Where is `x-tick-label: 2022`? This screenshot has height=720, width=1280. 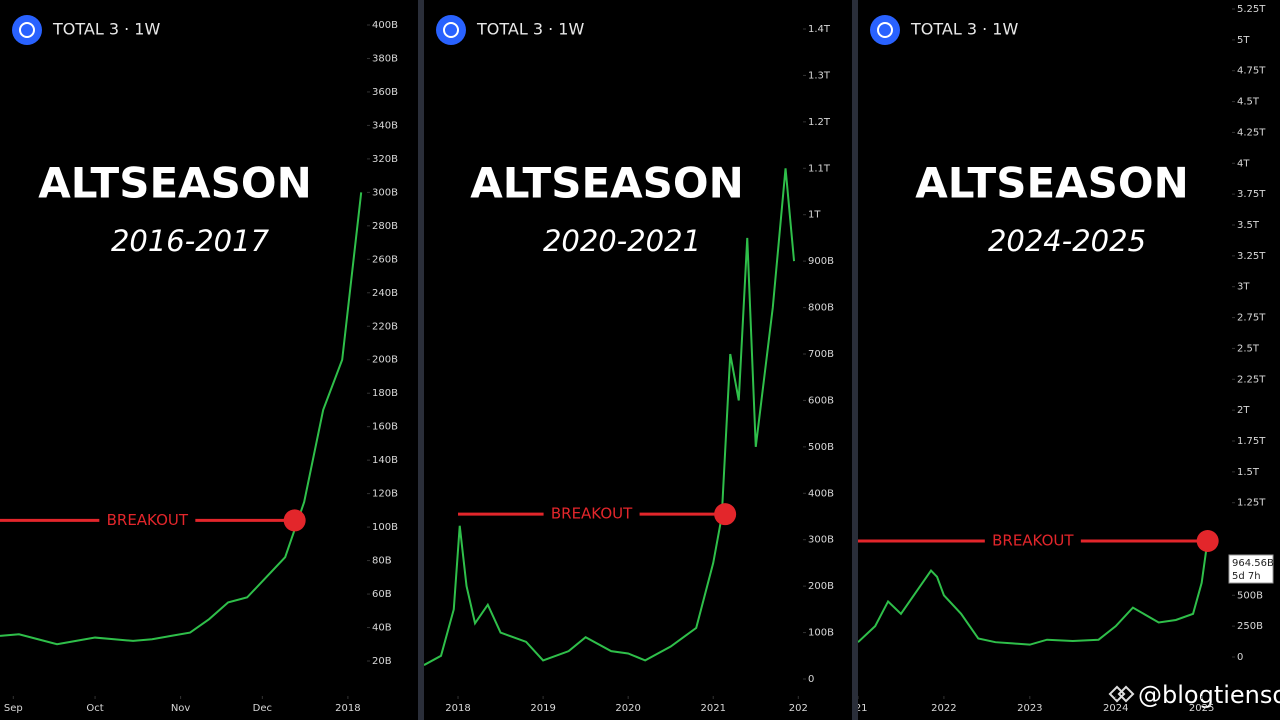
x-tick-label: 2022 is located at coordinates (943, 708).